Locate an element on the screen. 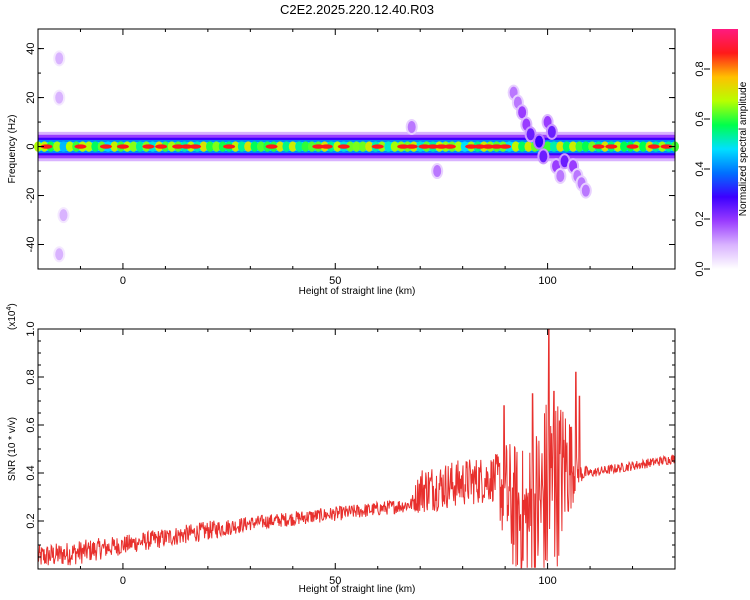 This screenshot has width=750, height=600. snr-multiplier: (x104) is located at coordinates (12, 316).